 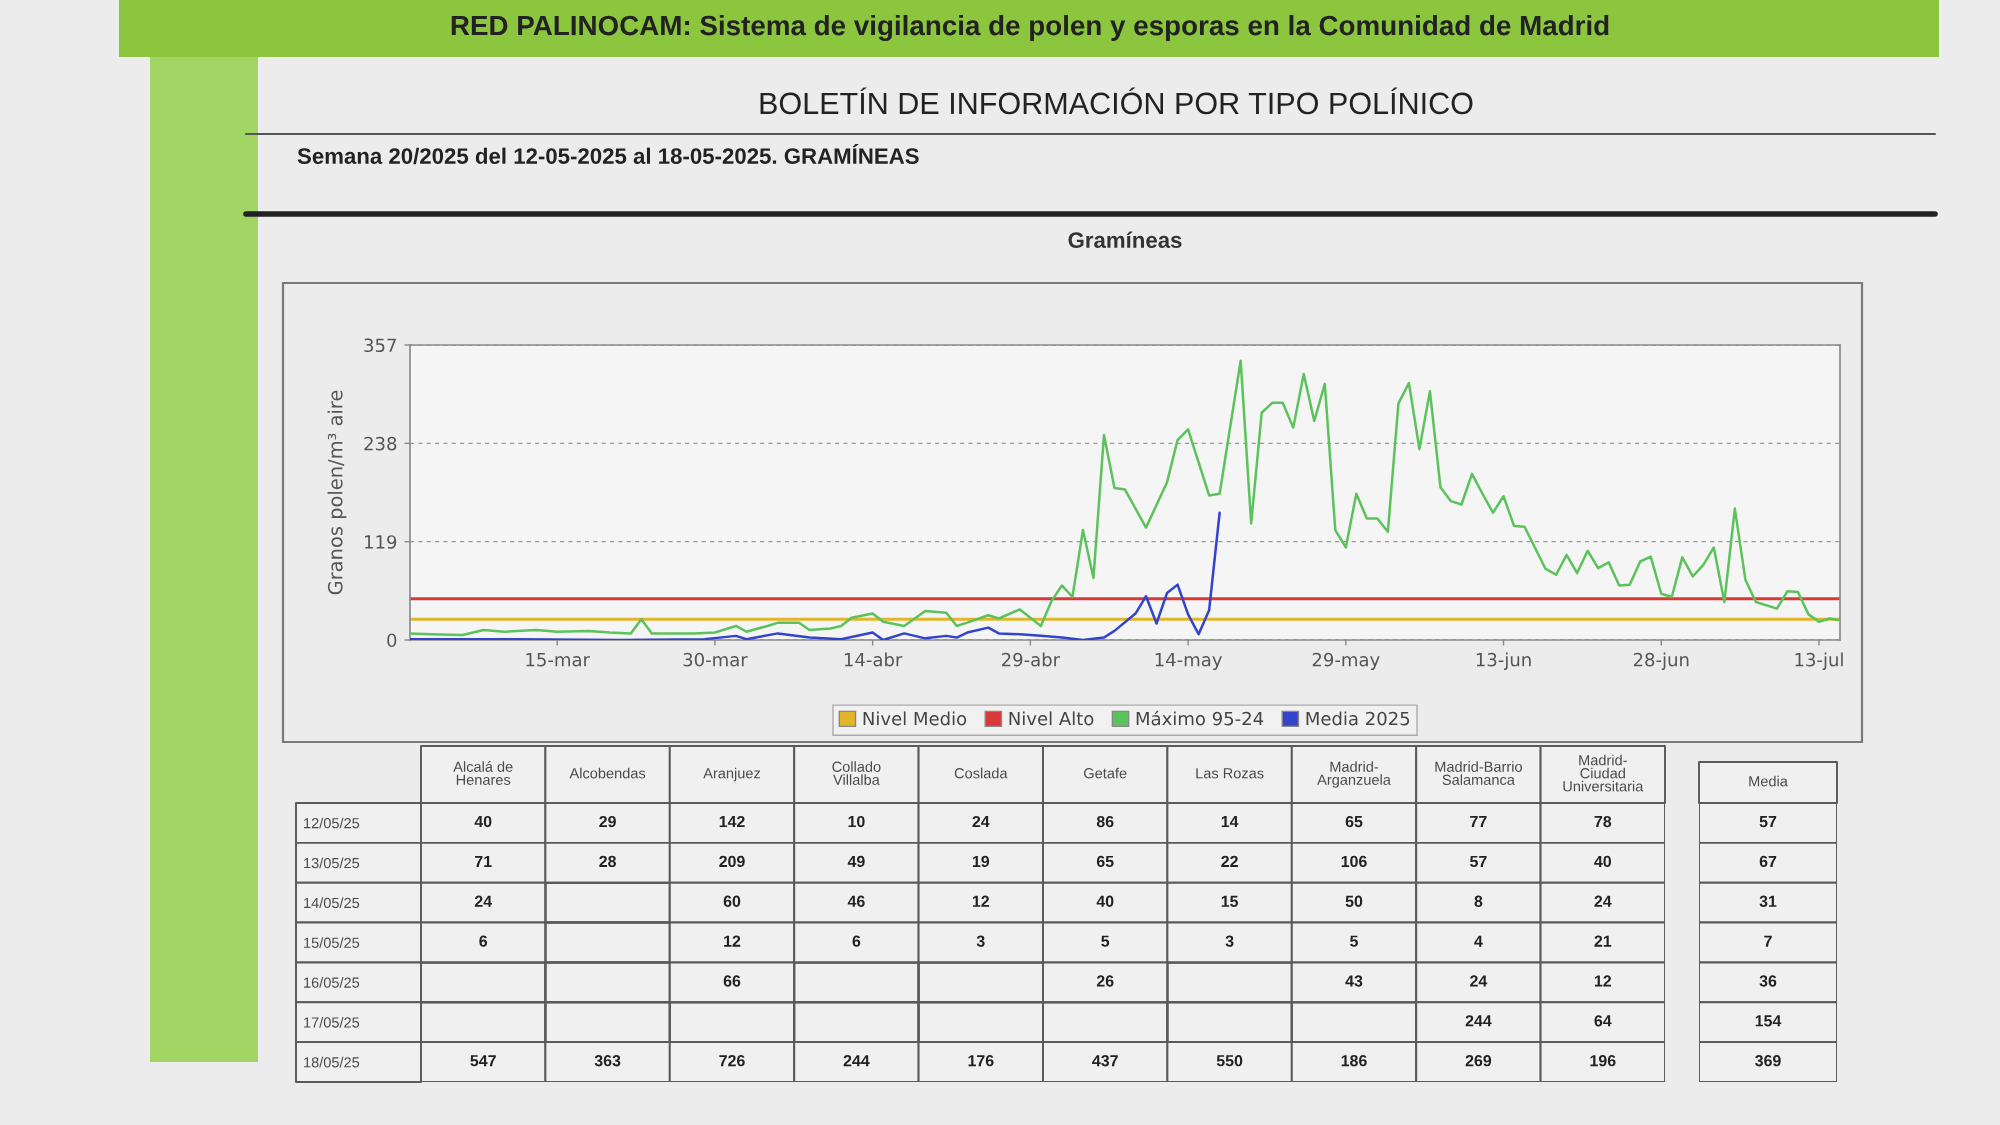 I want to click on x-tick-label: Coslada, so click(x=981, y=773).